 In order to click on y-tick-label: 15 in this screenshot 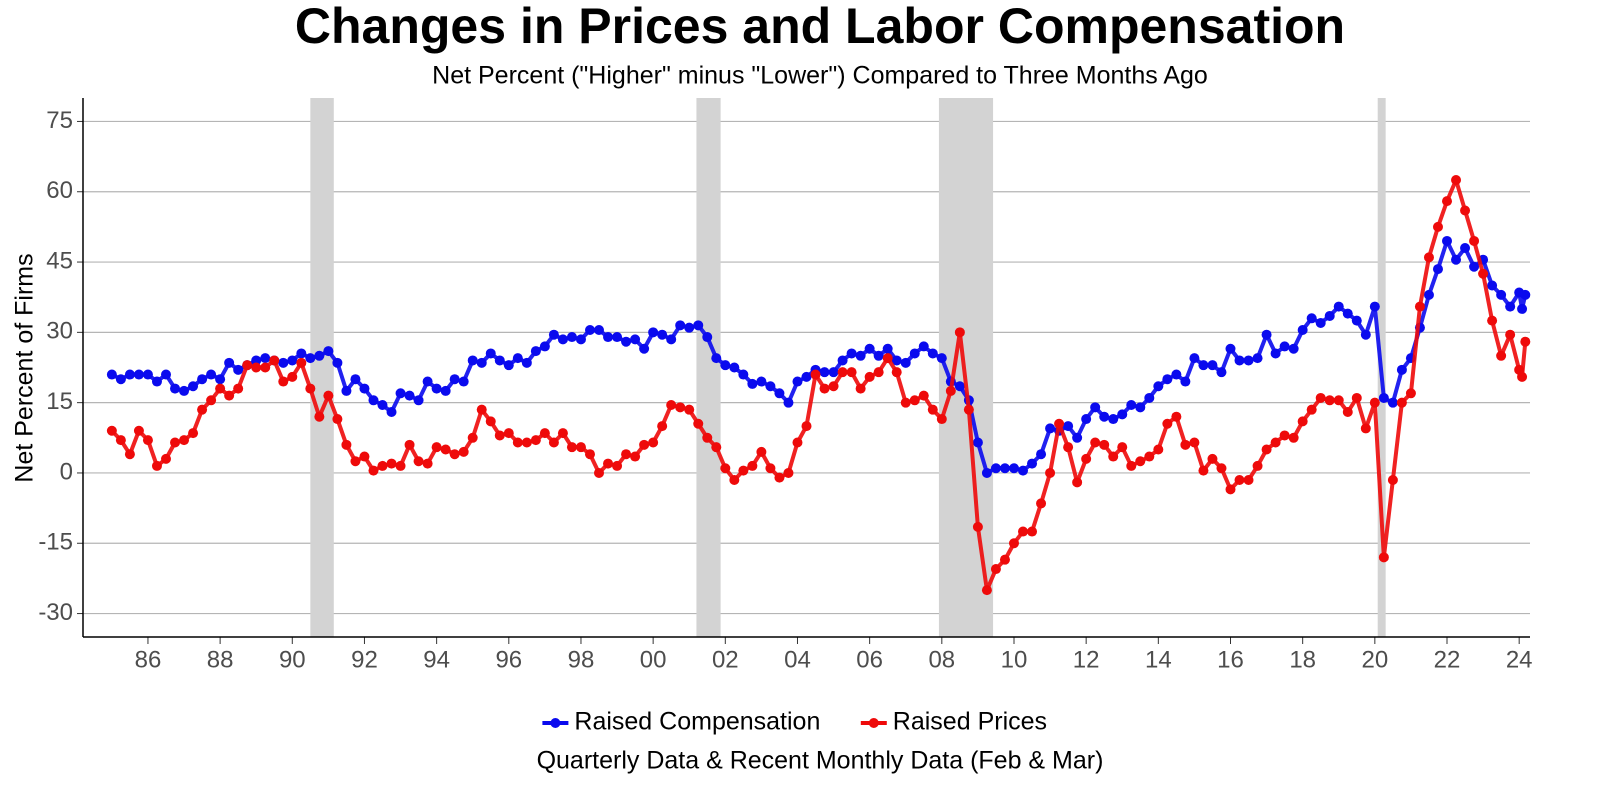, I will do `click(59, 401)`.